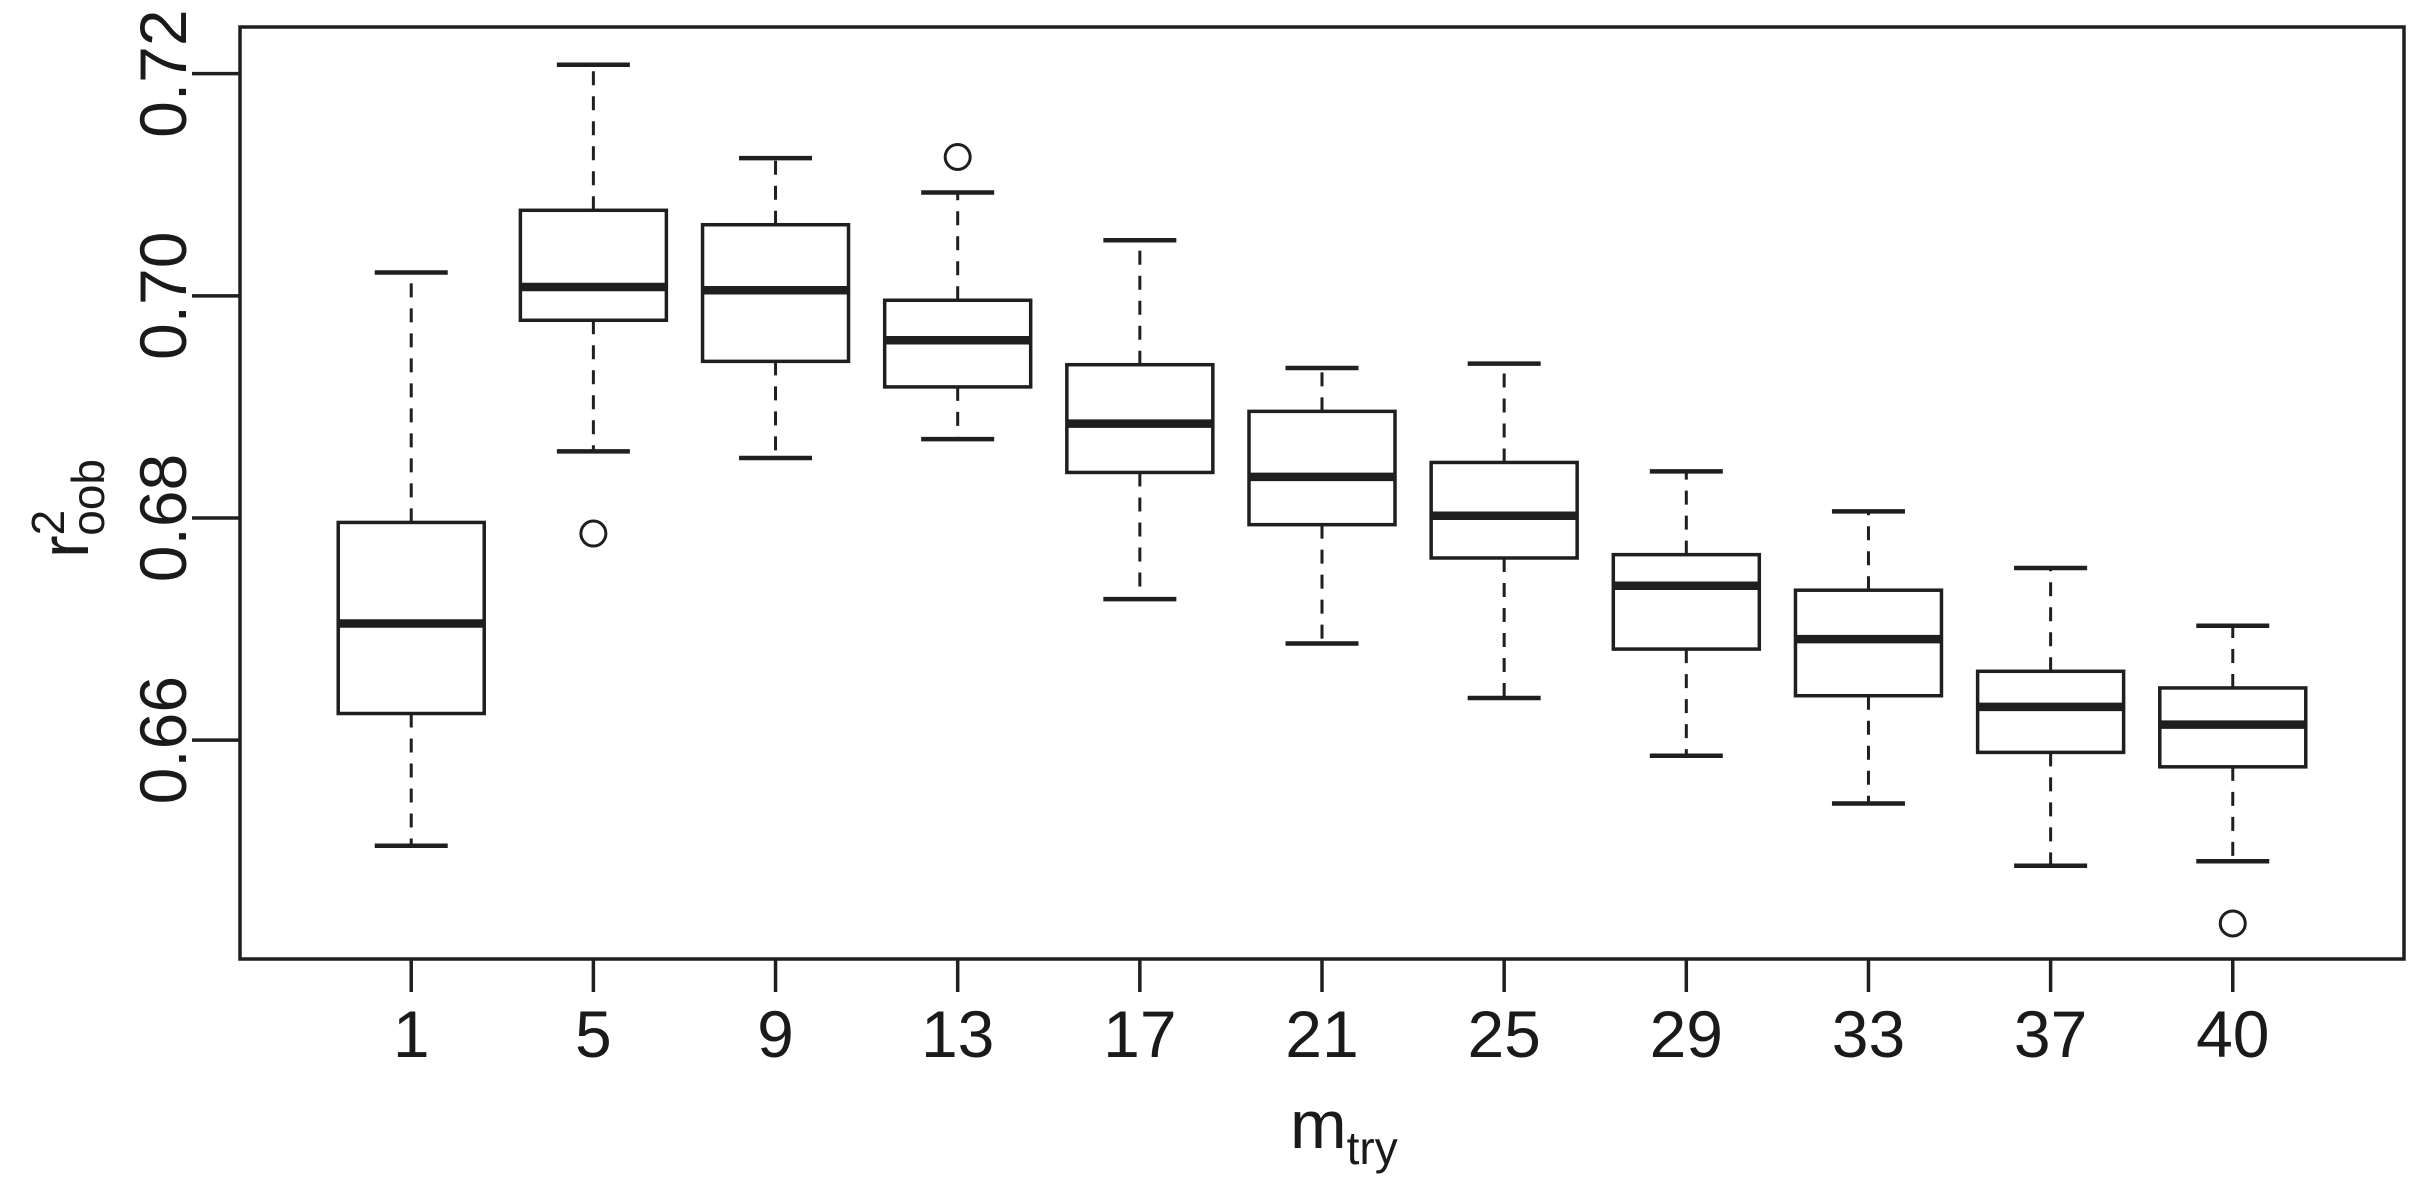 The width and height of the screenshot is (2436, 1191). What do you see at coordinates (163, 73) in the screenshot?
I see `y-tick-label: 0.72` at bounding box center [163, 73].